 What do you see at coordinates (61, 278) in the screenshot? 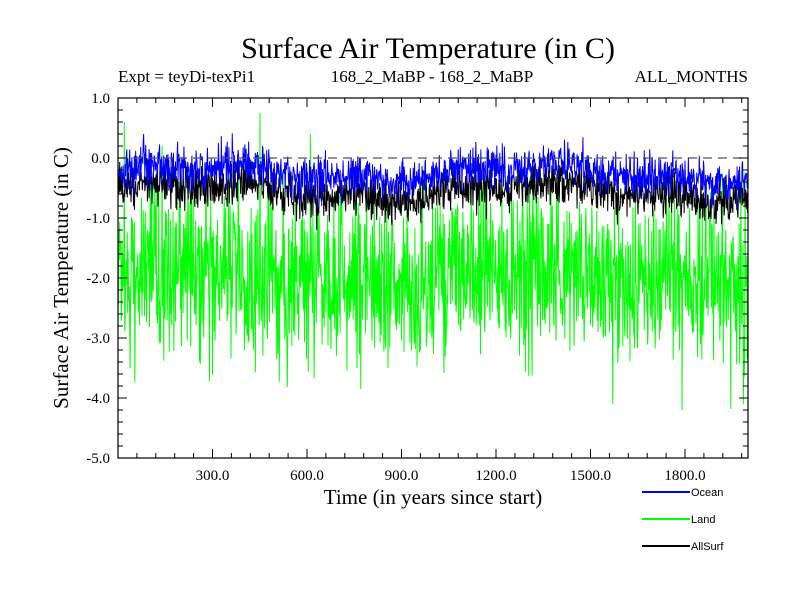
I see `y-axis-label: Surface Air Temperature (in C)` at bounding box center [61, 278].